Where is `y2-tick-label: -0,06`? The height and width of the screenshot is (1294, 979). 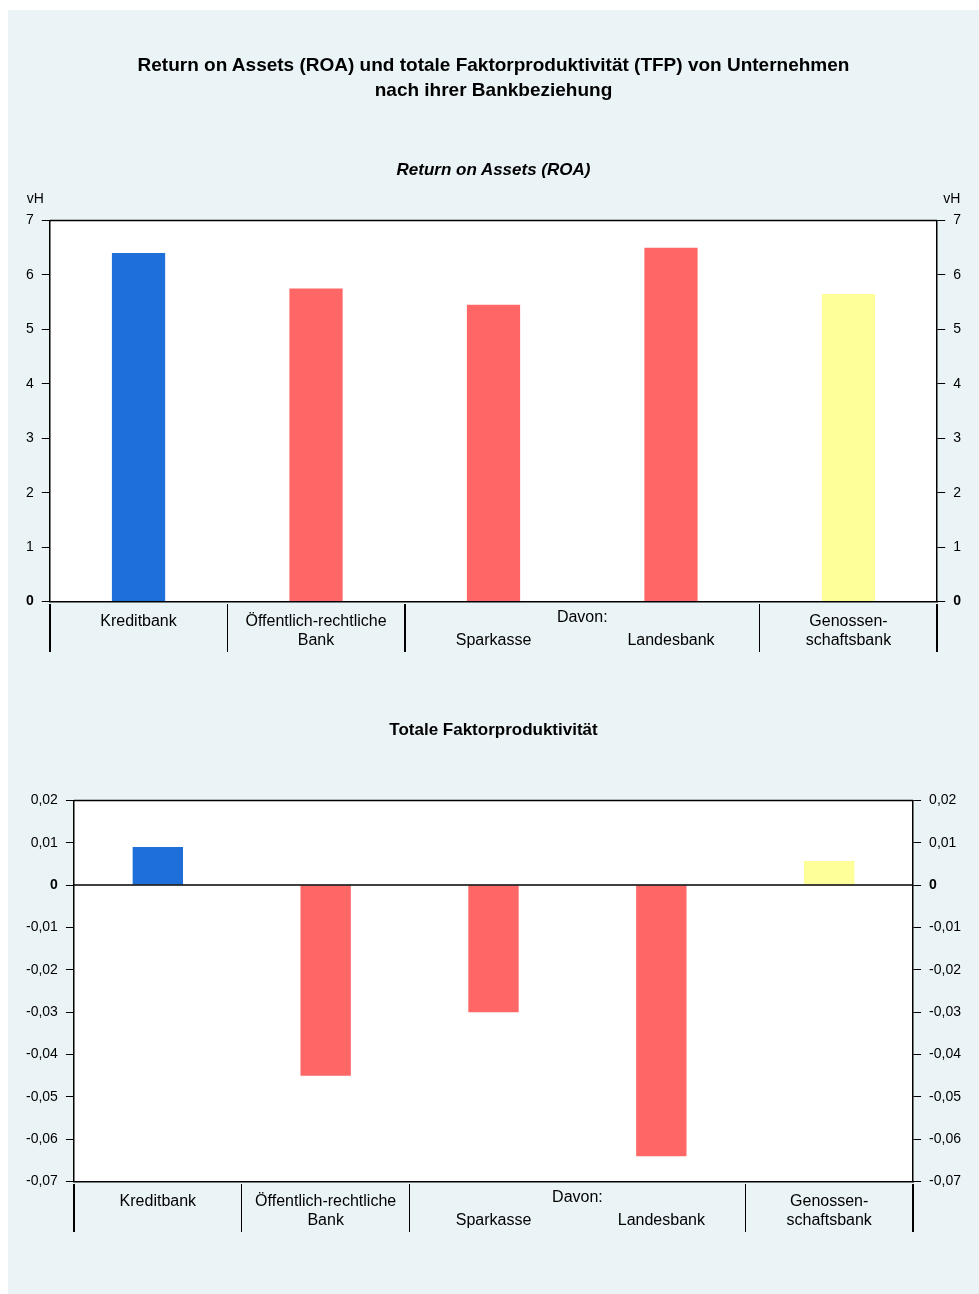
y2-tick-label: -0,06 is located at coordinates (945, 1138).